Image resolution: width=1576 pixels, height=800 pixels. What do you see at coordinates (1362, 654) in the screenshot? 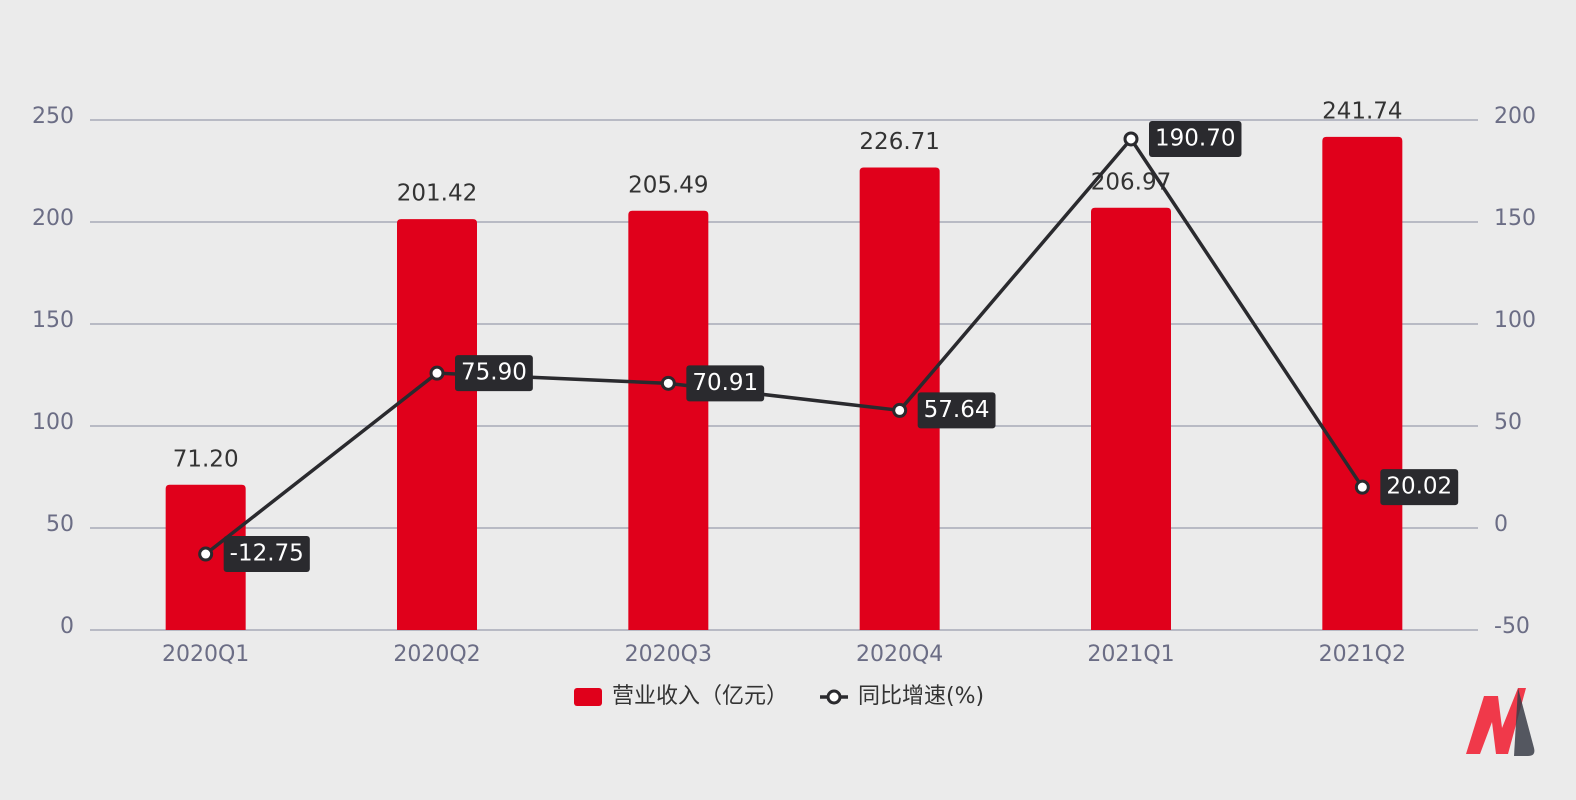
I see `x-tick-label: 2021Q2` at bounding box center [1362, 654].